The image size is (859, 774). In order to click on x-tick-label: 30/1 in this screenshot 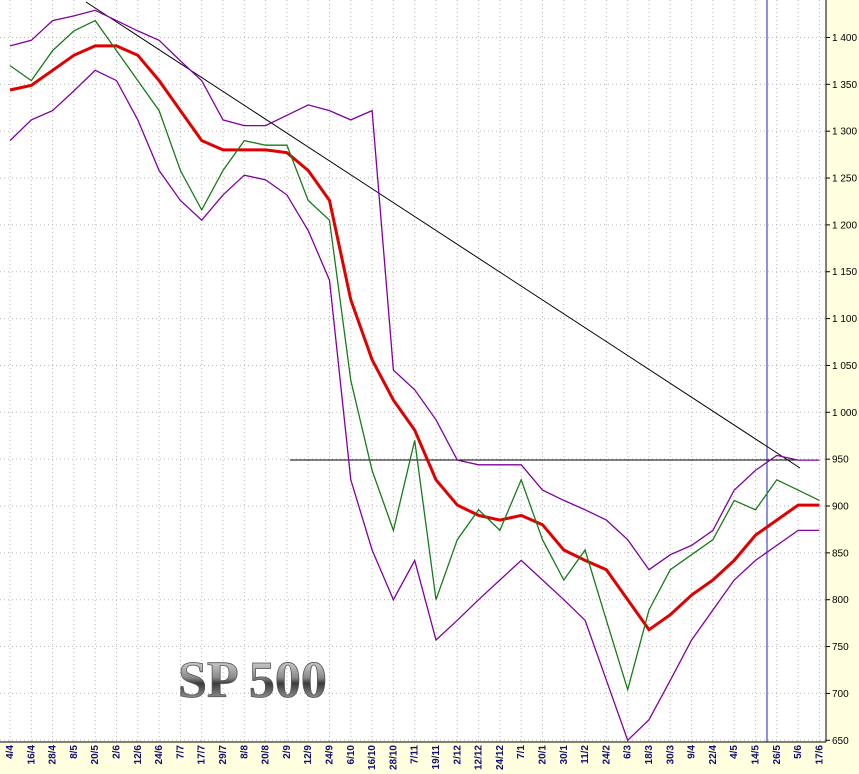, I will do `click(564, 755)`.